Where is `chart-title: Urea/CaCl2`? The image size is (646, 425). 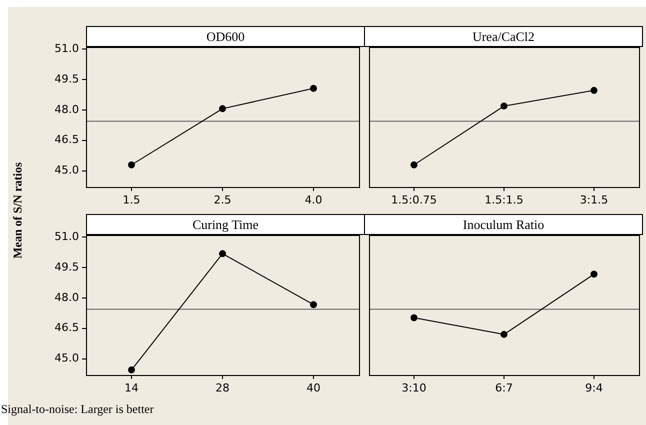
chart-title: Urea/CaCl2 is located at coordinates (503, 36).